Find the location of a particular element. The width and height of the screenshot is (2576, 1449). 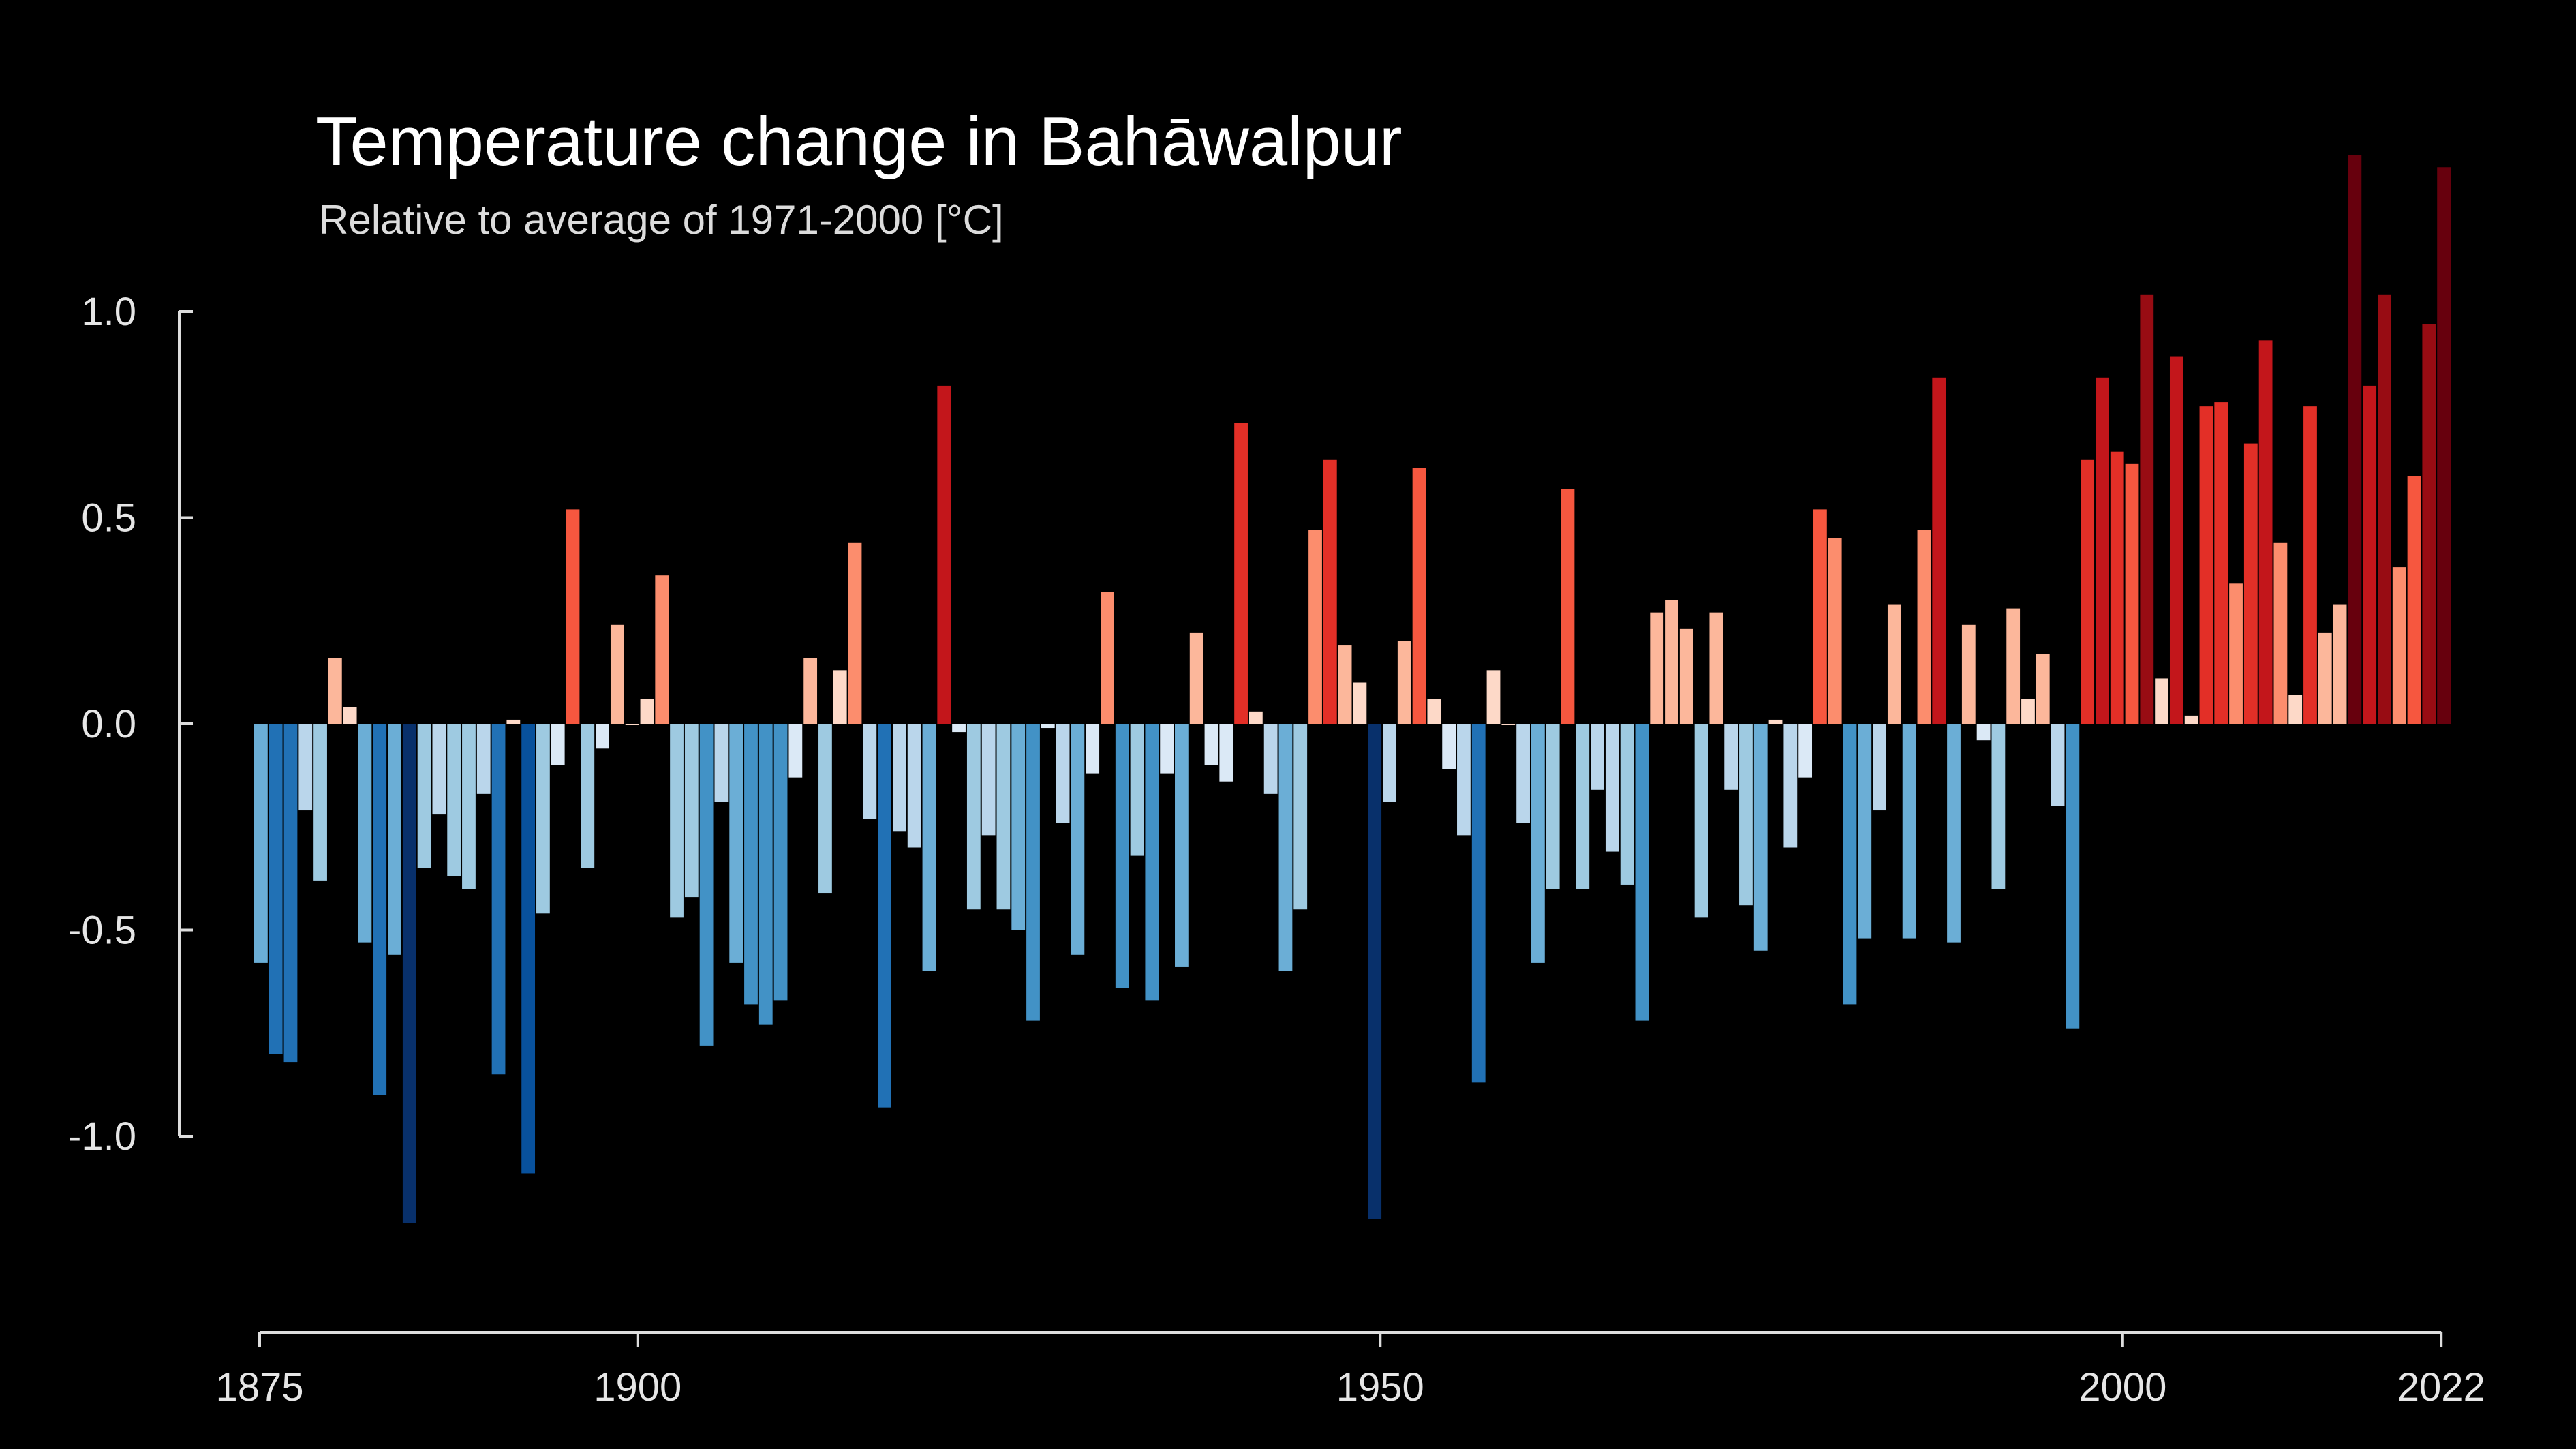

bar-1997 is located at coordinates (2073, 876).